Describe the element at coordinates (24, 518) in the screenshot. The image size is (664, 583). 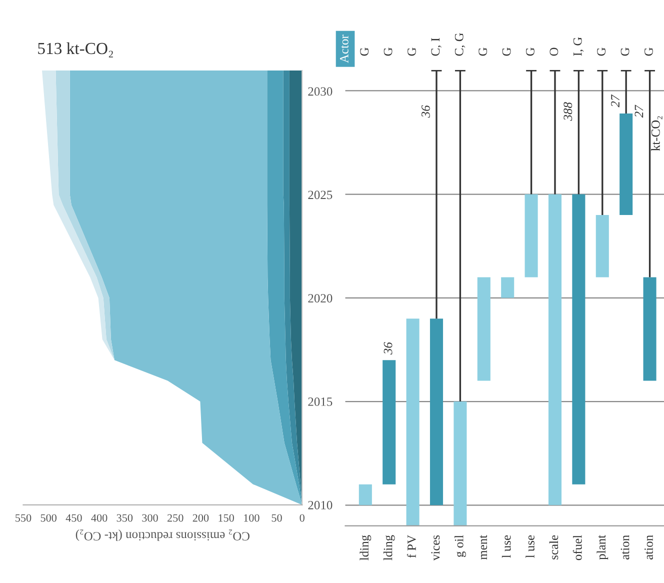
I see `x-tick-label: 550` at that location.